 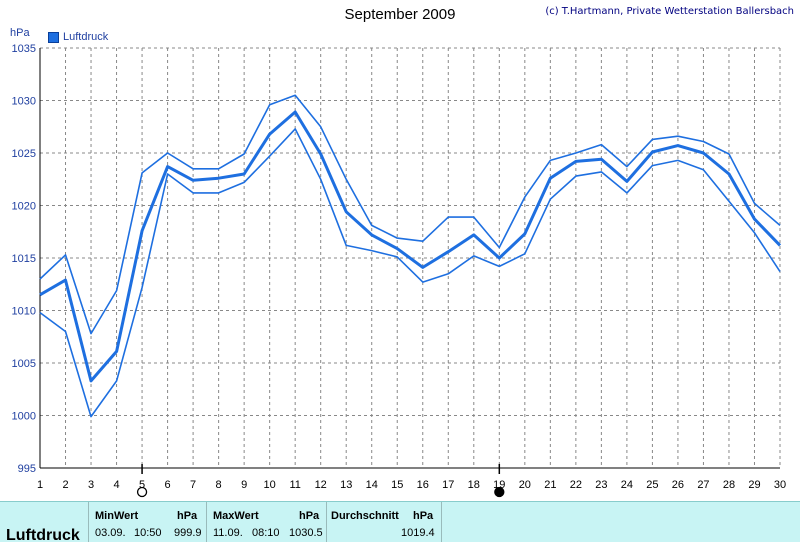 I want to click on max-date: 11.09., so click(x=228, y=533).